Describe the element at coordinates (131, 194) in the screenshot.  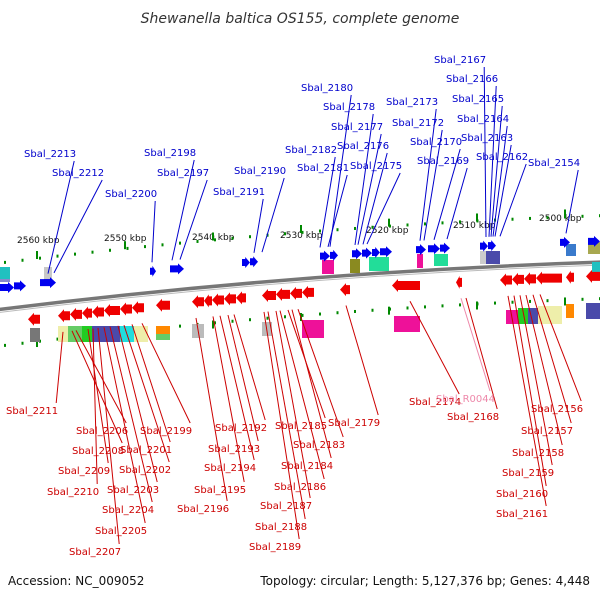
I see `gene-label: Sbal_2200` at that location.